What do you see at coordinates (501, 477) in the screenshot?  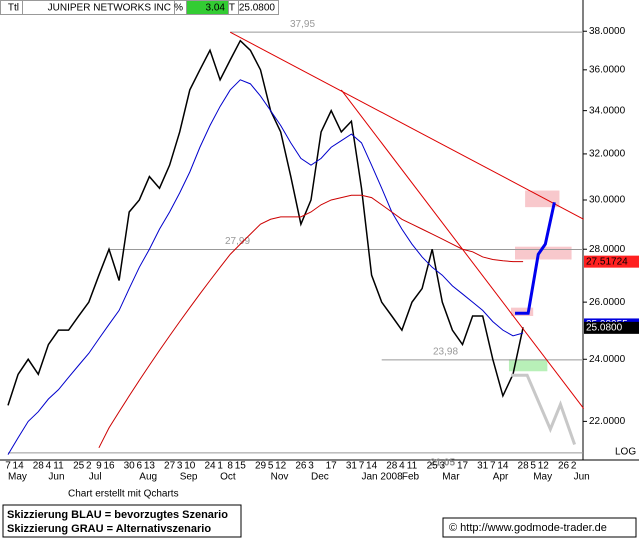 I see `month-label: Apr` at bounding box center [501, 477].